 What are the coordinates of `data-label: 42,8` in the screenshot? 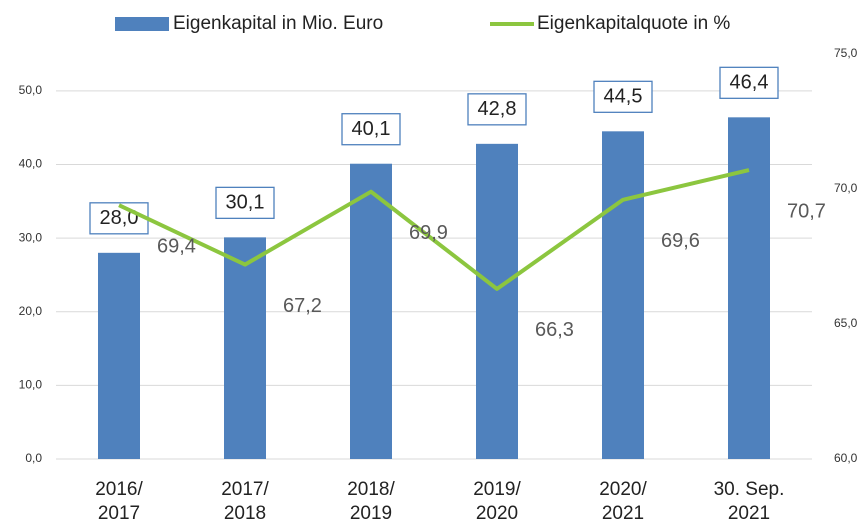 It's located at (497, 109).